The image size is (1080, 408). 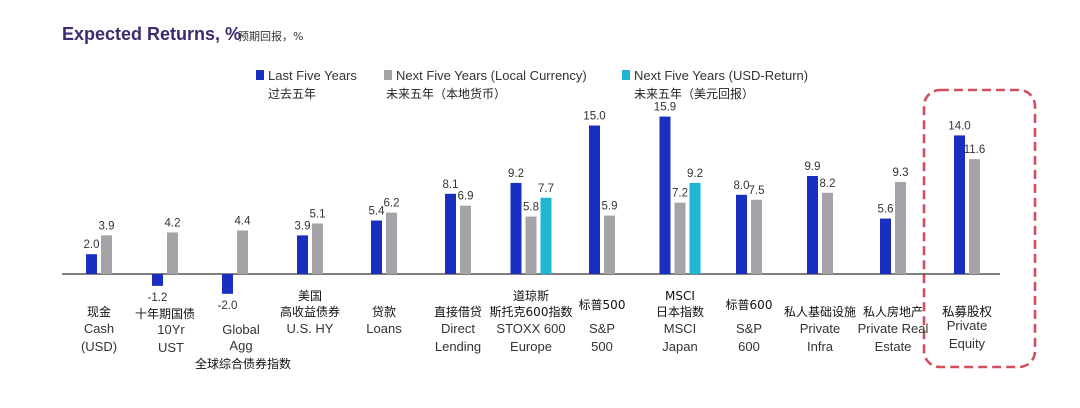 I want to click on category-zh-4: 贷款, so click(x=384, y=312).